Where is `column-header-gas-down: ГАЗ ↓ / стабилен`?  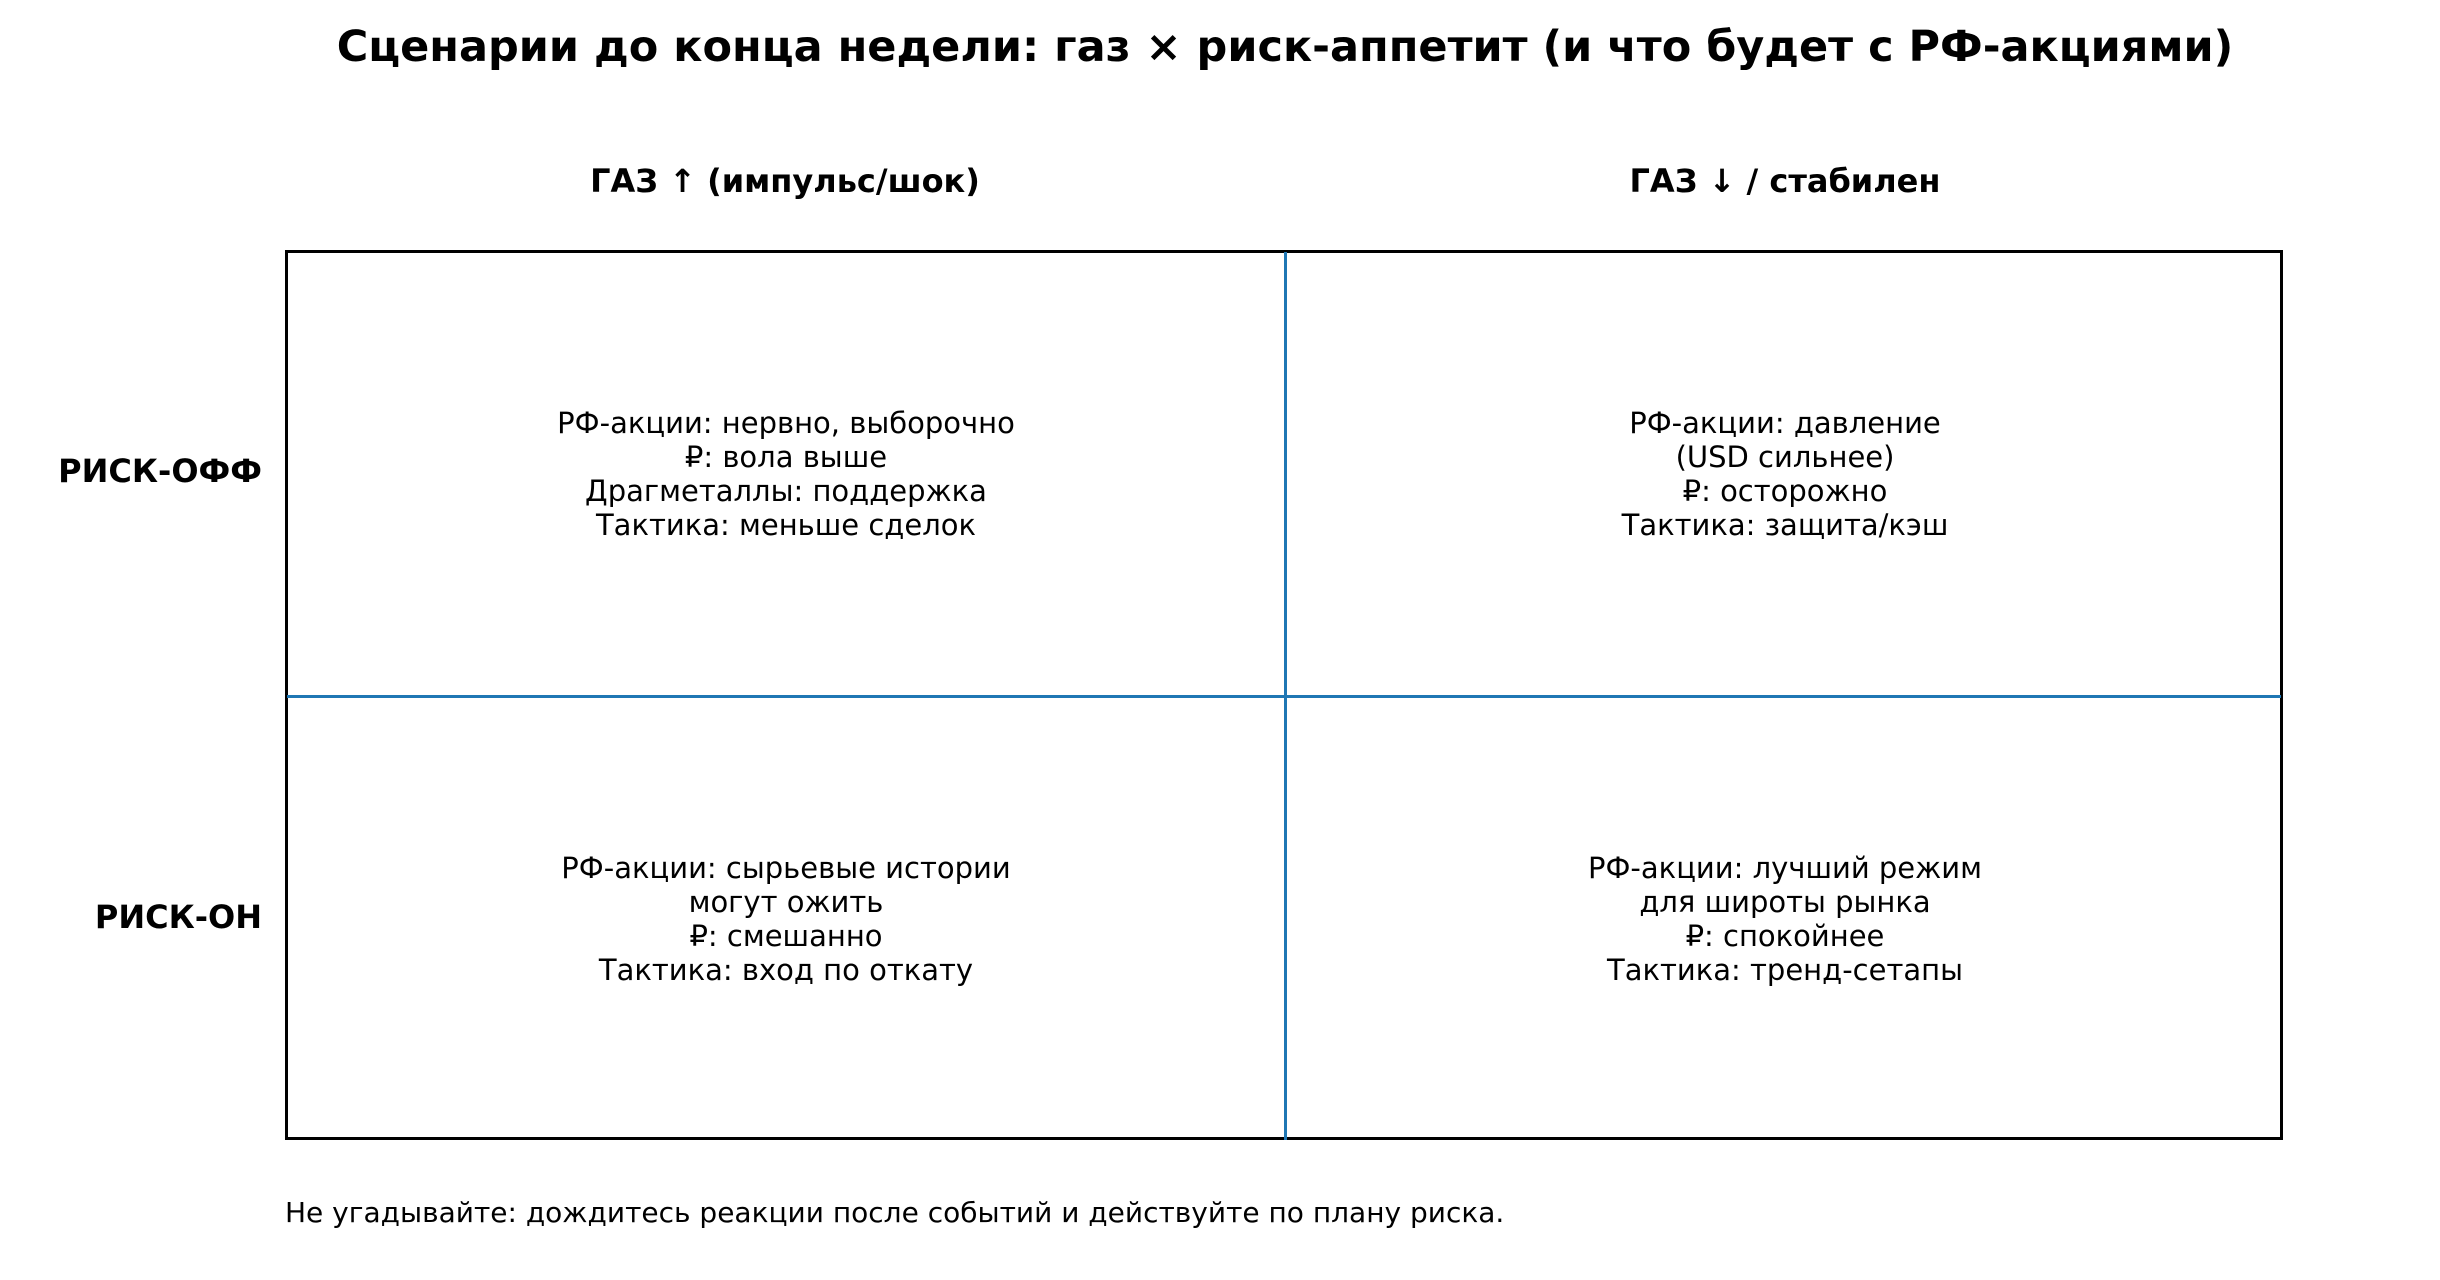
column-header-gas-down: ГАЗ ↓ / стабилен is located at coordinates (1785, 181).